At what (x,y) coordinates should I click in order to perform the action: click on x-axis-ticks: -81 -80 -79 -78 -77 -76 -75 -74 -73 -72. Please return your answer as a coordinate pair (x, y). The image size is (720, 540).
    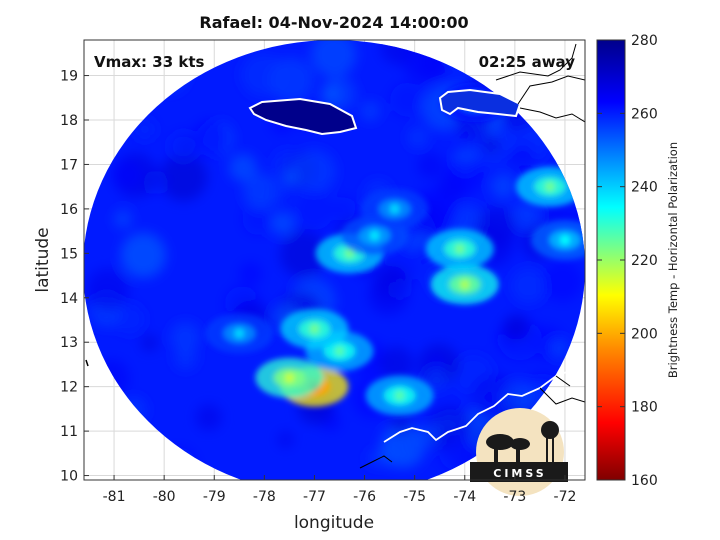
    Looking at the image, I should click on (340, 497).